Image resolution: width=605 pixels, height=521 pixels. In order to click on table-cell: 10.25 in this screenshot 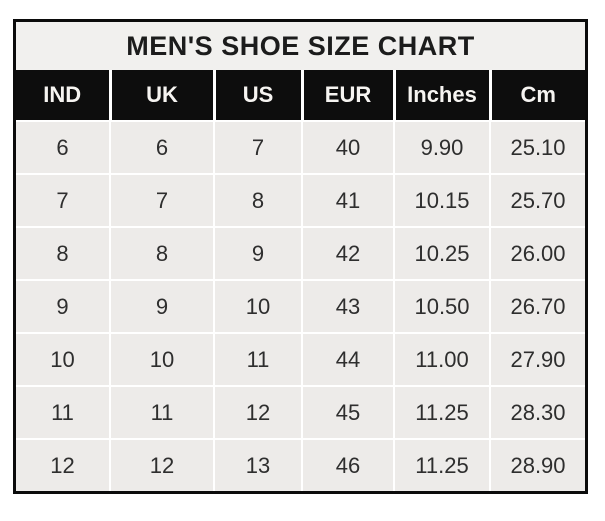, I will do `click(441, 253)`.